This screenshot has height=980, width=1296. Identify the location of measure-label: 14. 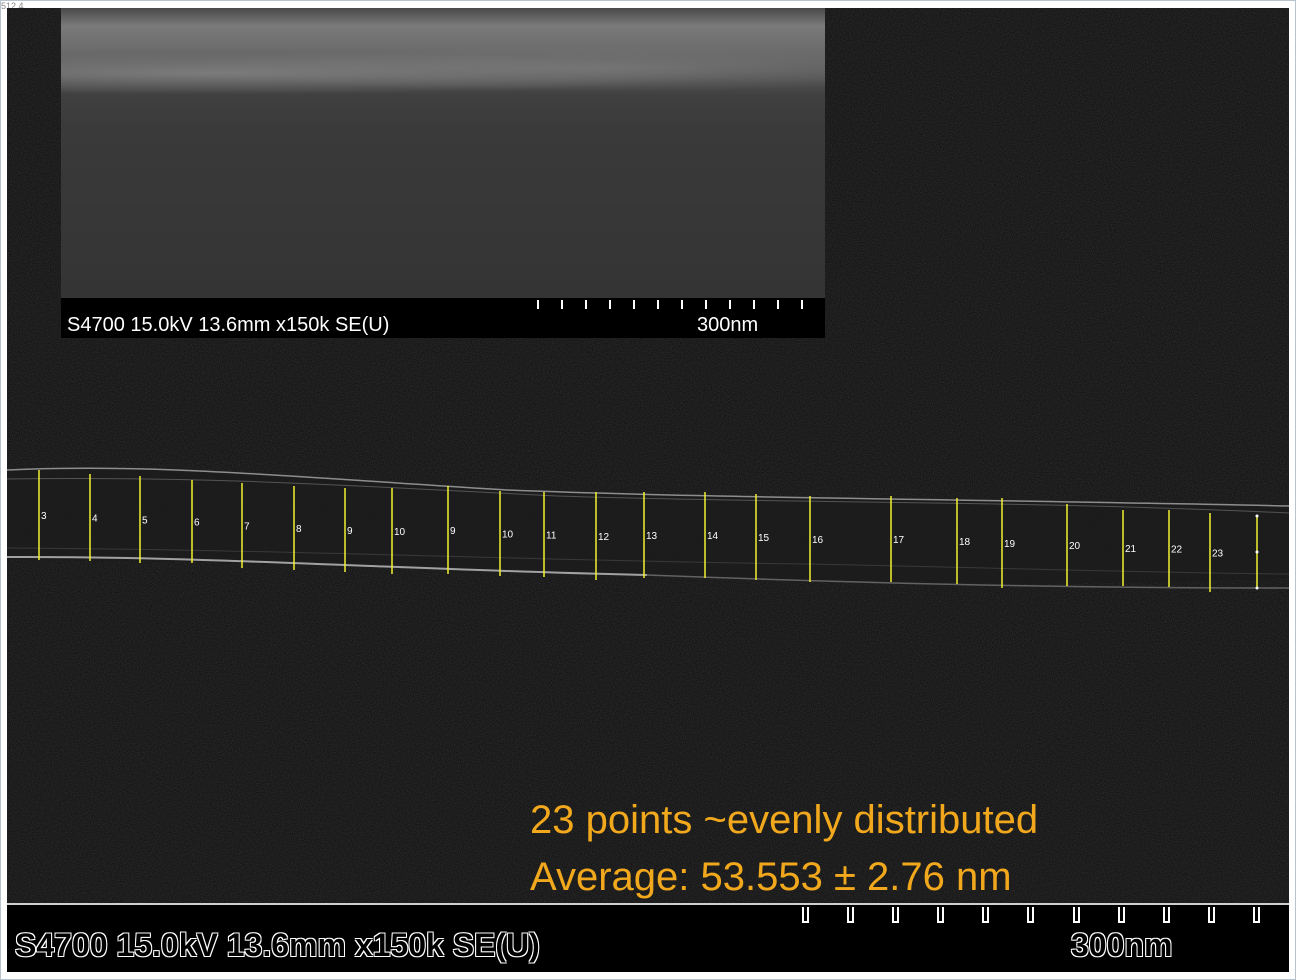
(713, 536).